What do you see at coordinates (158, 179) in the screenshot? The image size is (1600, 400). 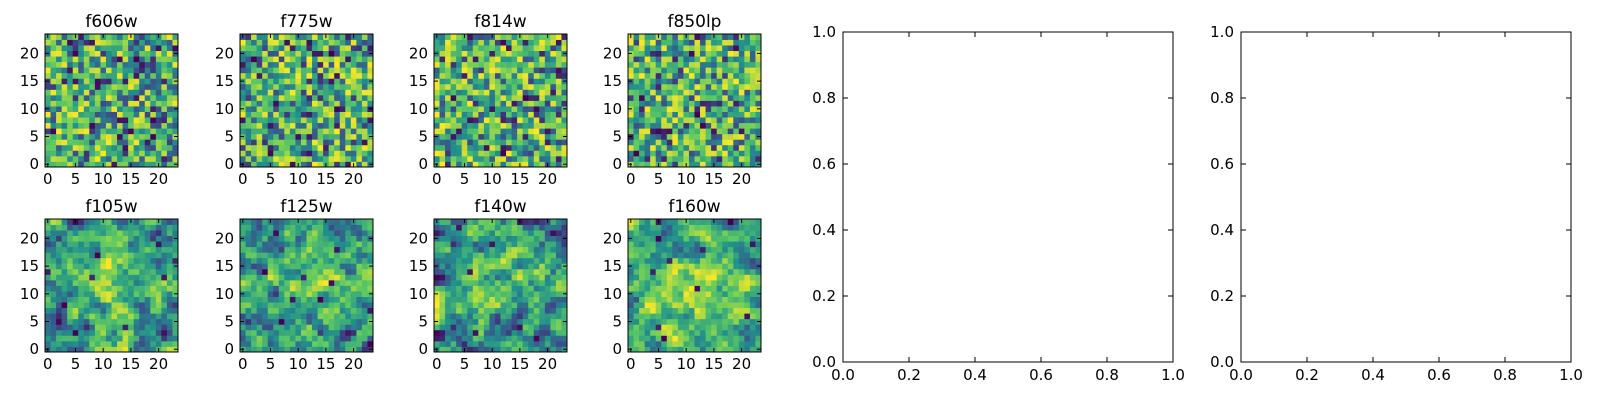 I see `x-tick-label: 20` at bounding box center [158, 179].